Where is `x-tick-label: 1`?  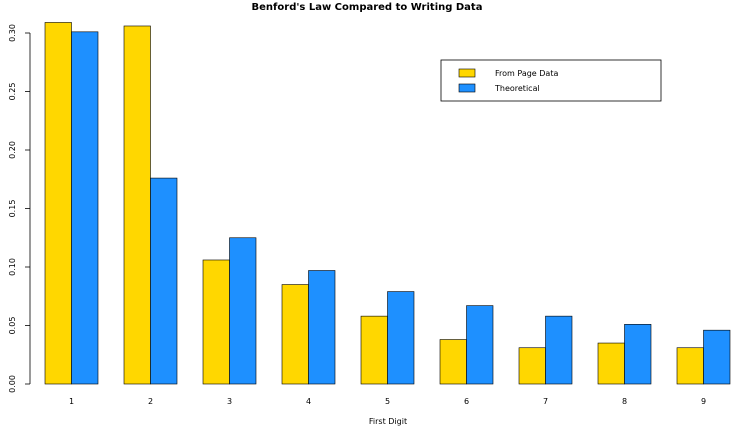 x-tick-label: 1 is located at coordinates (71, 401).